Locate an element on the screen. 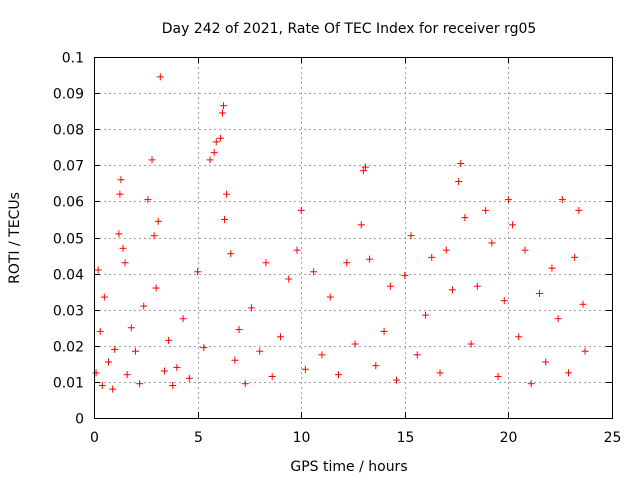 Image resolution: width=640 pixels, height=480 pixels. y-axis-label: ROTI / TECUs is located at coordinates (15, 238).